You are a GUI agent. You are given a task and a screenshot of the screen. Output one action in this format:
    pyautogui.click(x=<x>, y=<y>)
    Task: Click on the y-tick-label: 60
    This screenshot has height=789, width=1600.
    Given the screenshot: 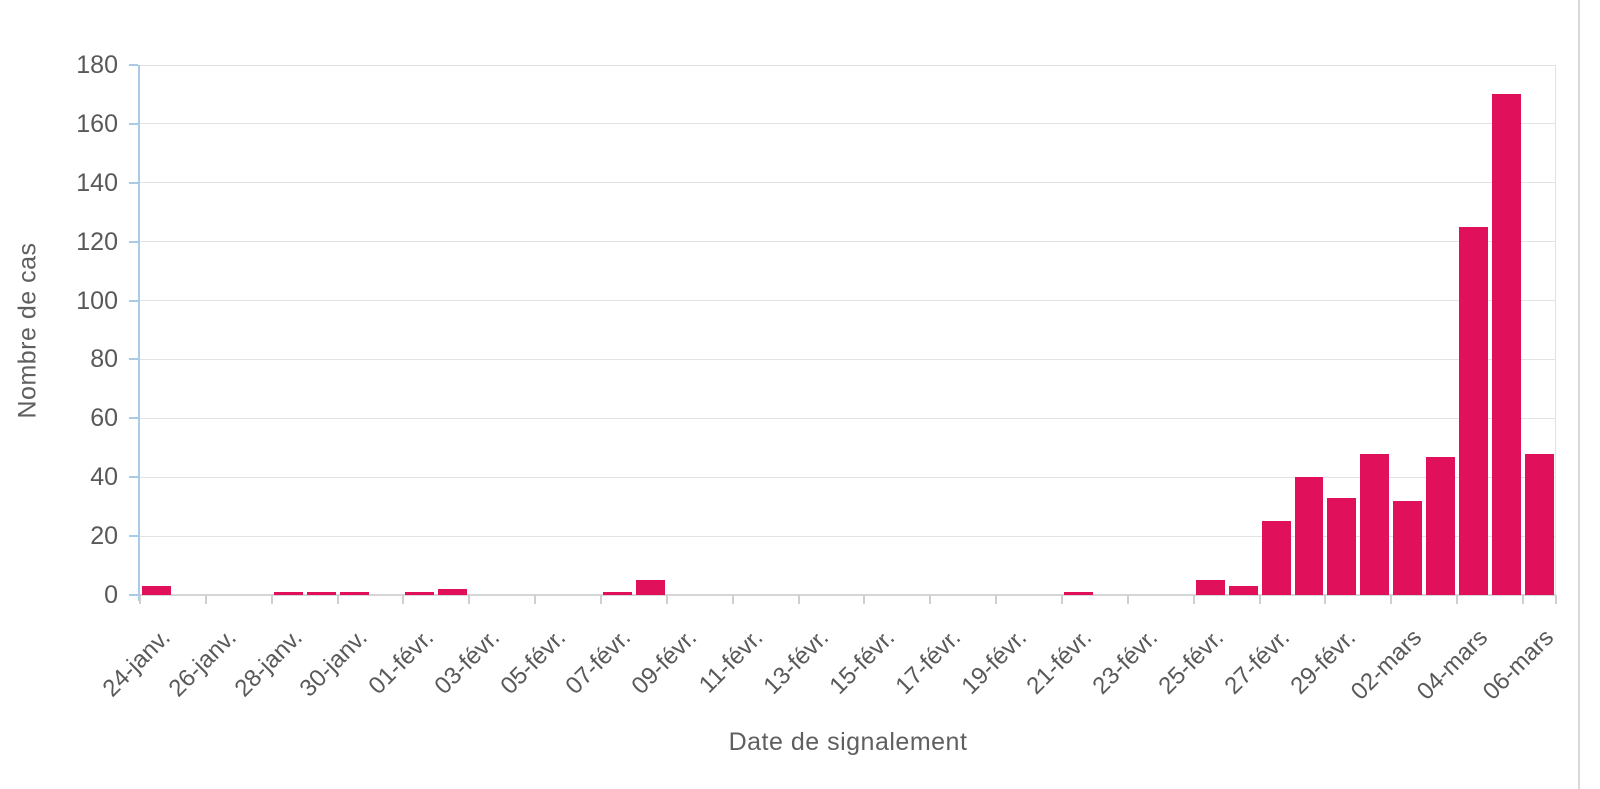 What is the action you would take?
    pyautogui.click(x=104, y=418)
    